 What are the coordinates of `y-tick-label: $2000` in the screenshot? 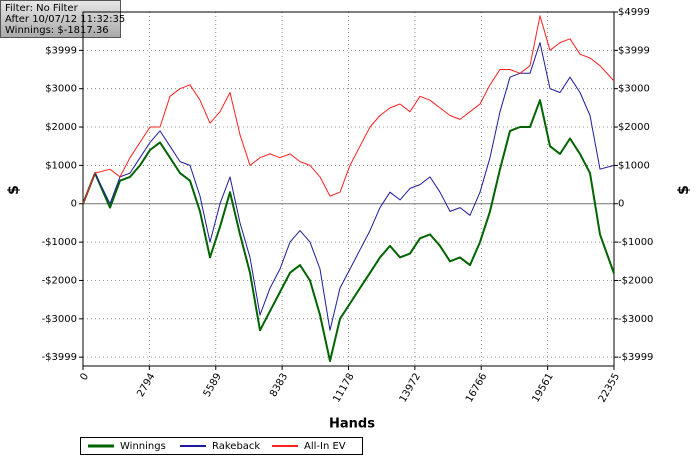 It's located at (61, 127).